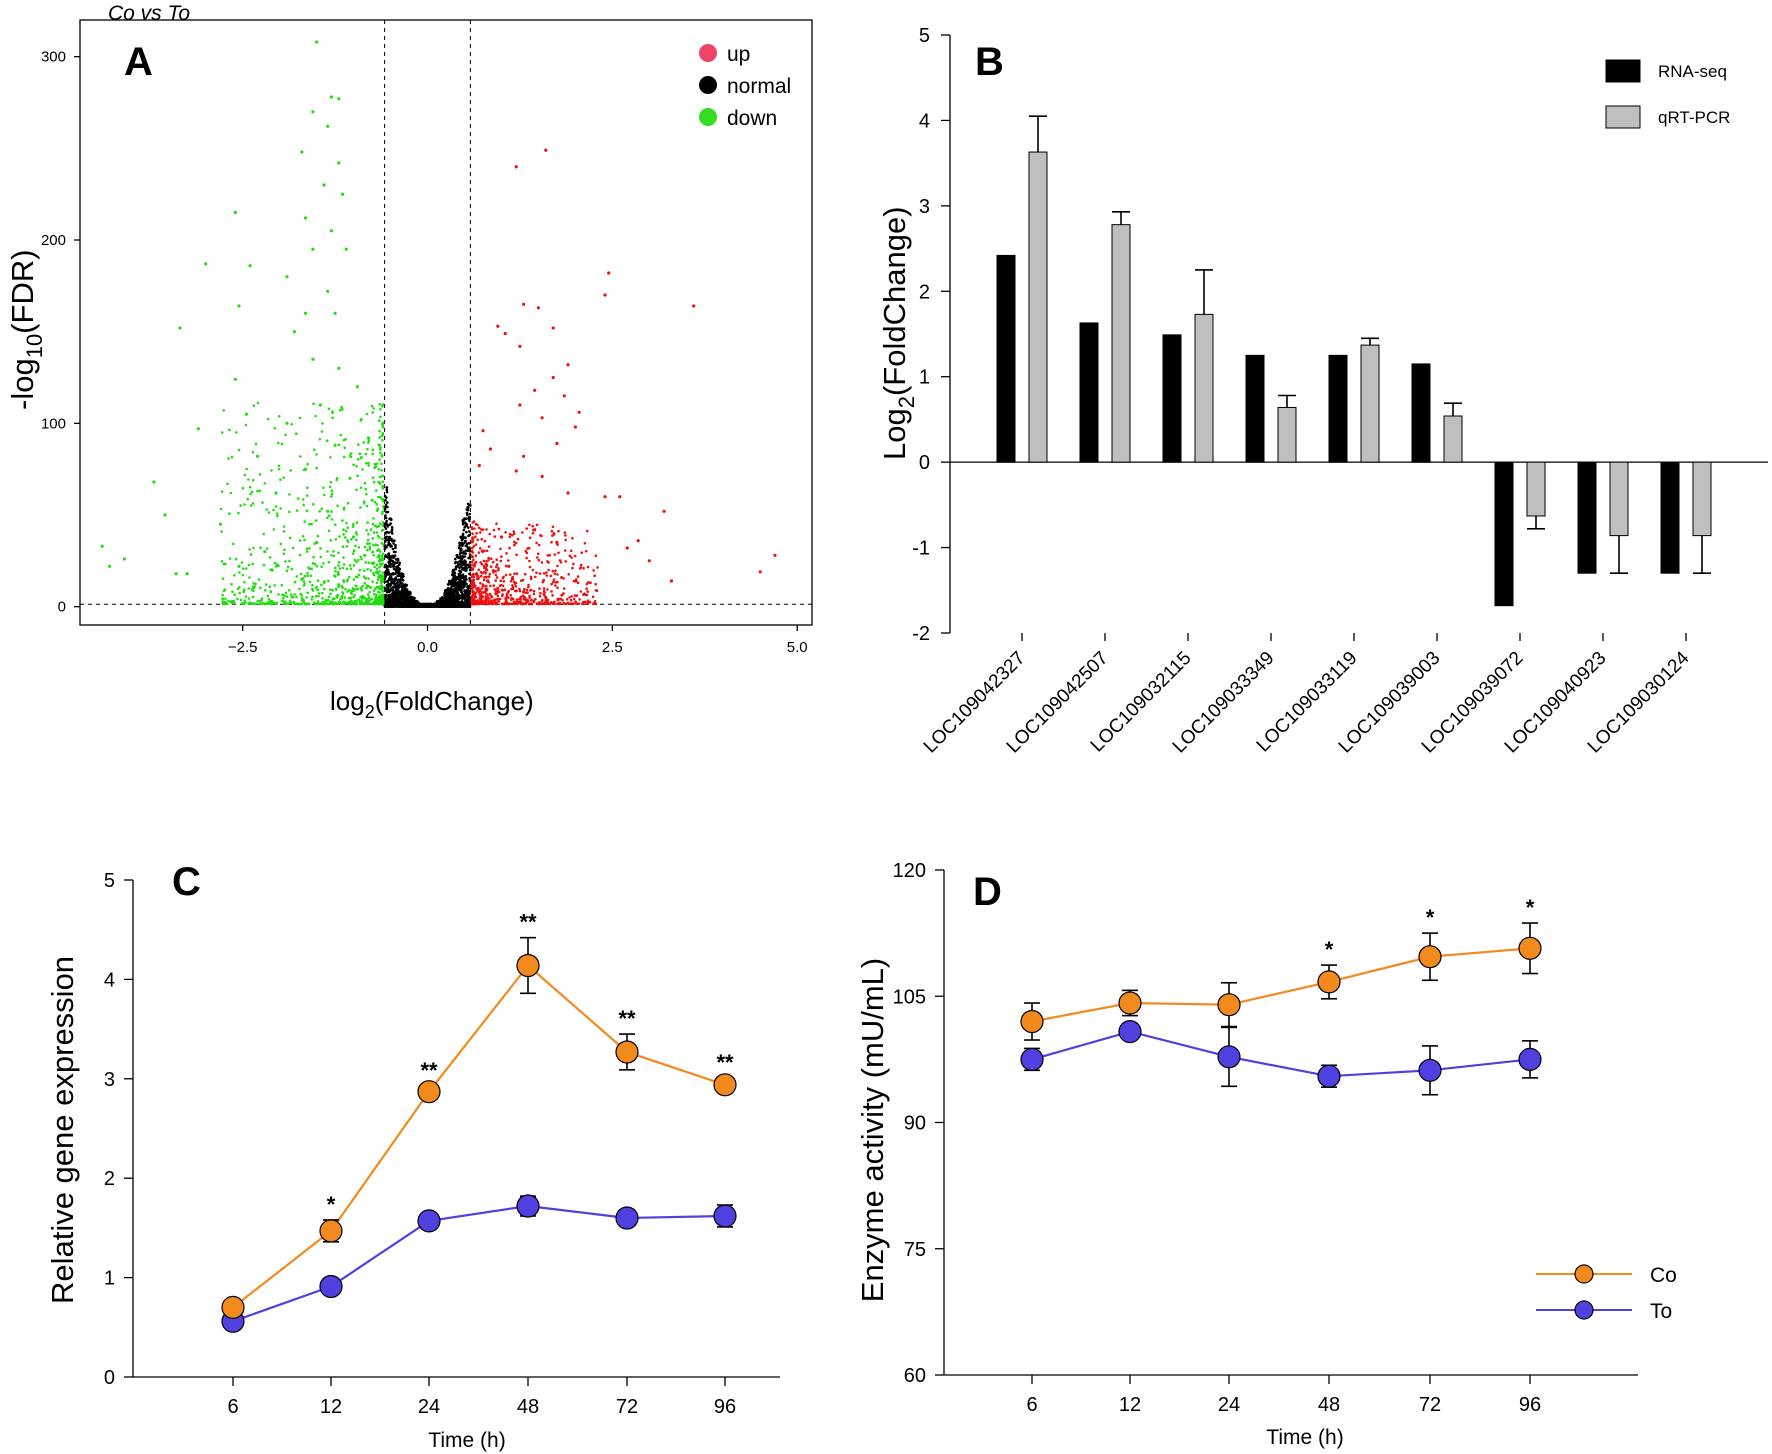 The height and width of the screenshot is (1454, 1772). I want to click on y-tick-label: 5, so click(924, 36).